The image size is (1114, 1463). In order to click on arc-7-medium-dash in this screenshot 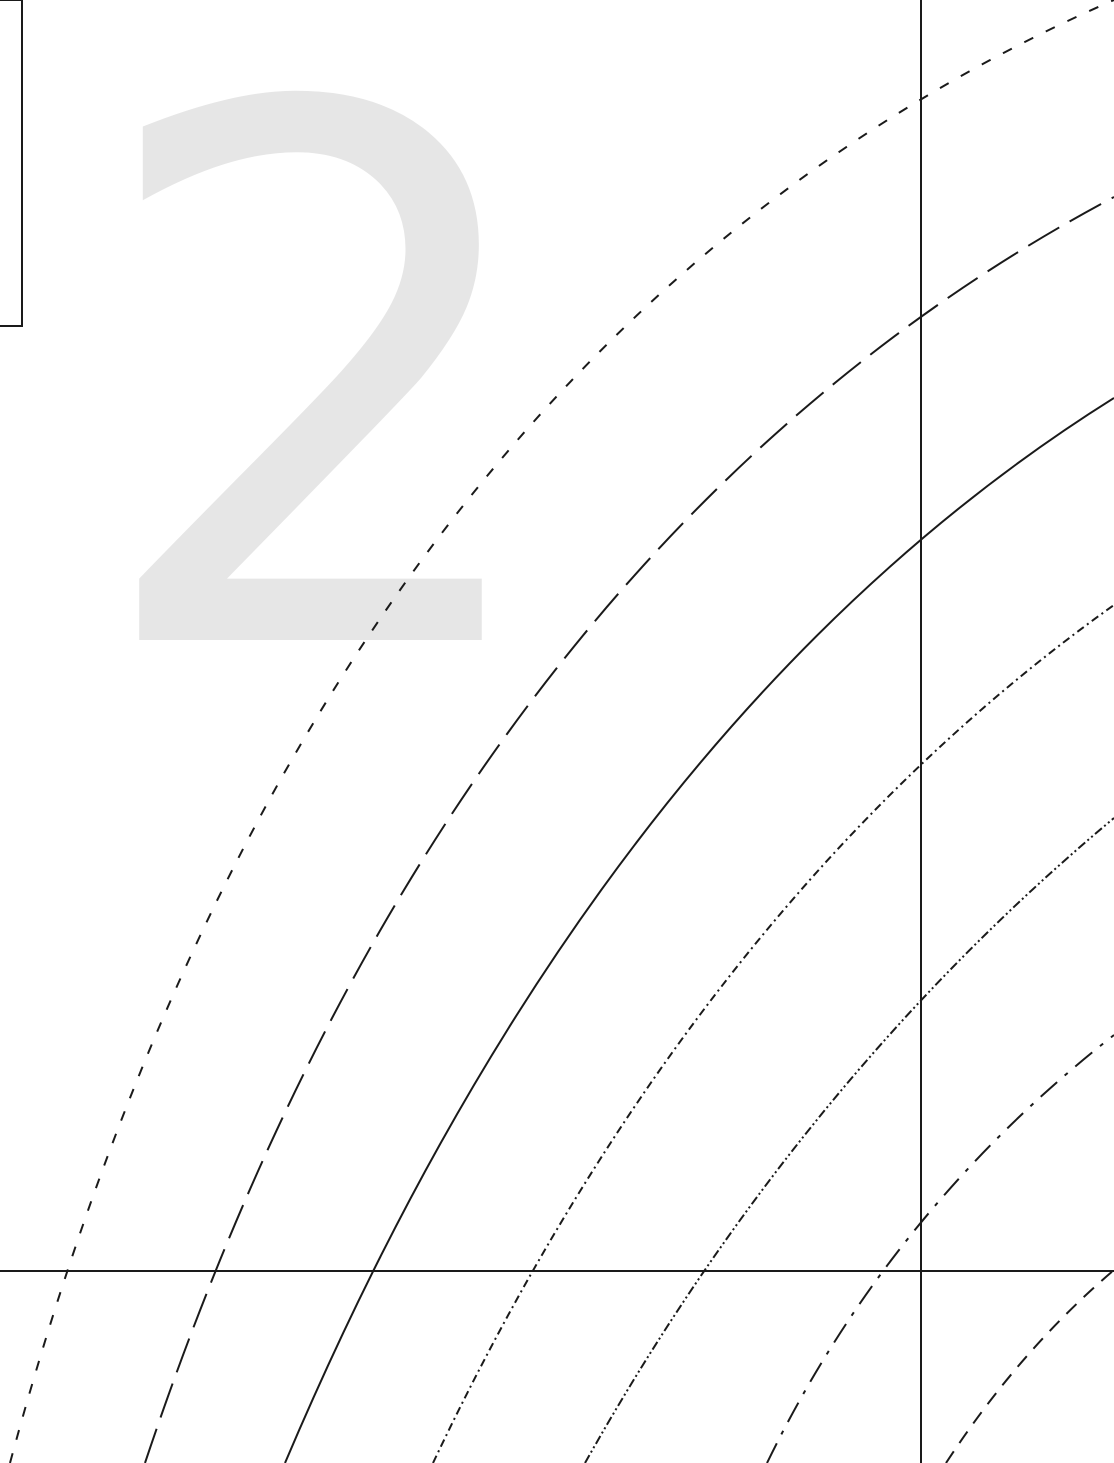, I will do `click(1029, 1366)`.